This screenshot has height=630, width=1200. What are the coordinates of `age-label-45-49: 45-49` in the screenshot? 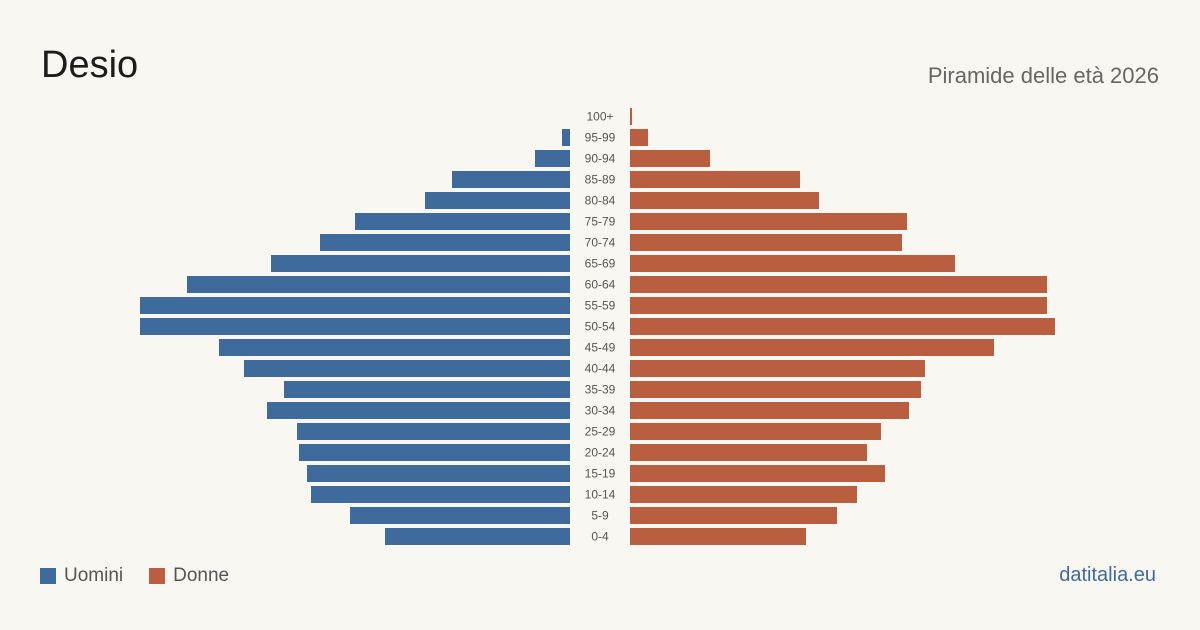 It's located at (600, 348).